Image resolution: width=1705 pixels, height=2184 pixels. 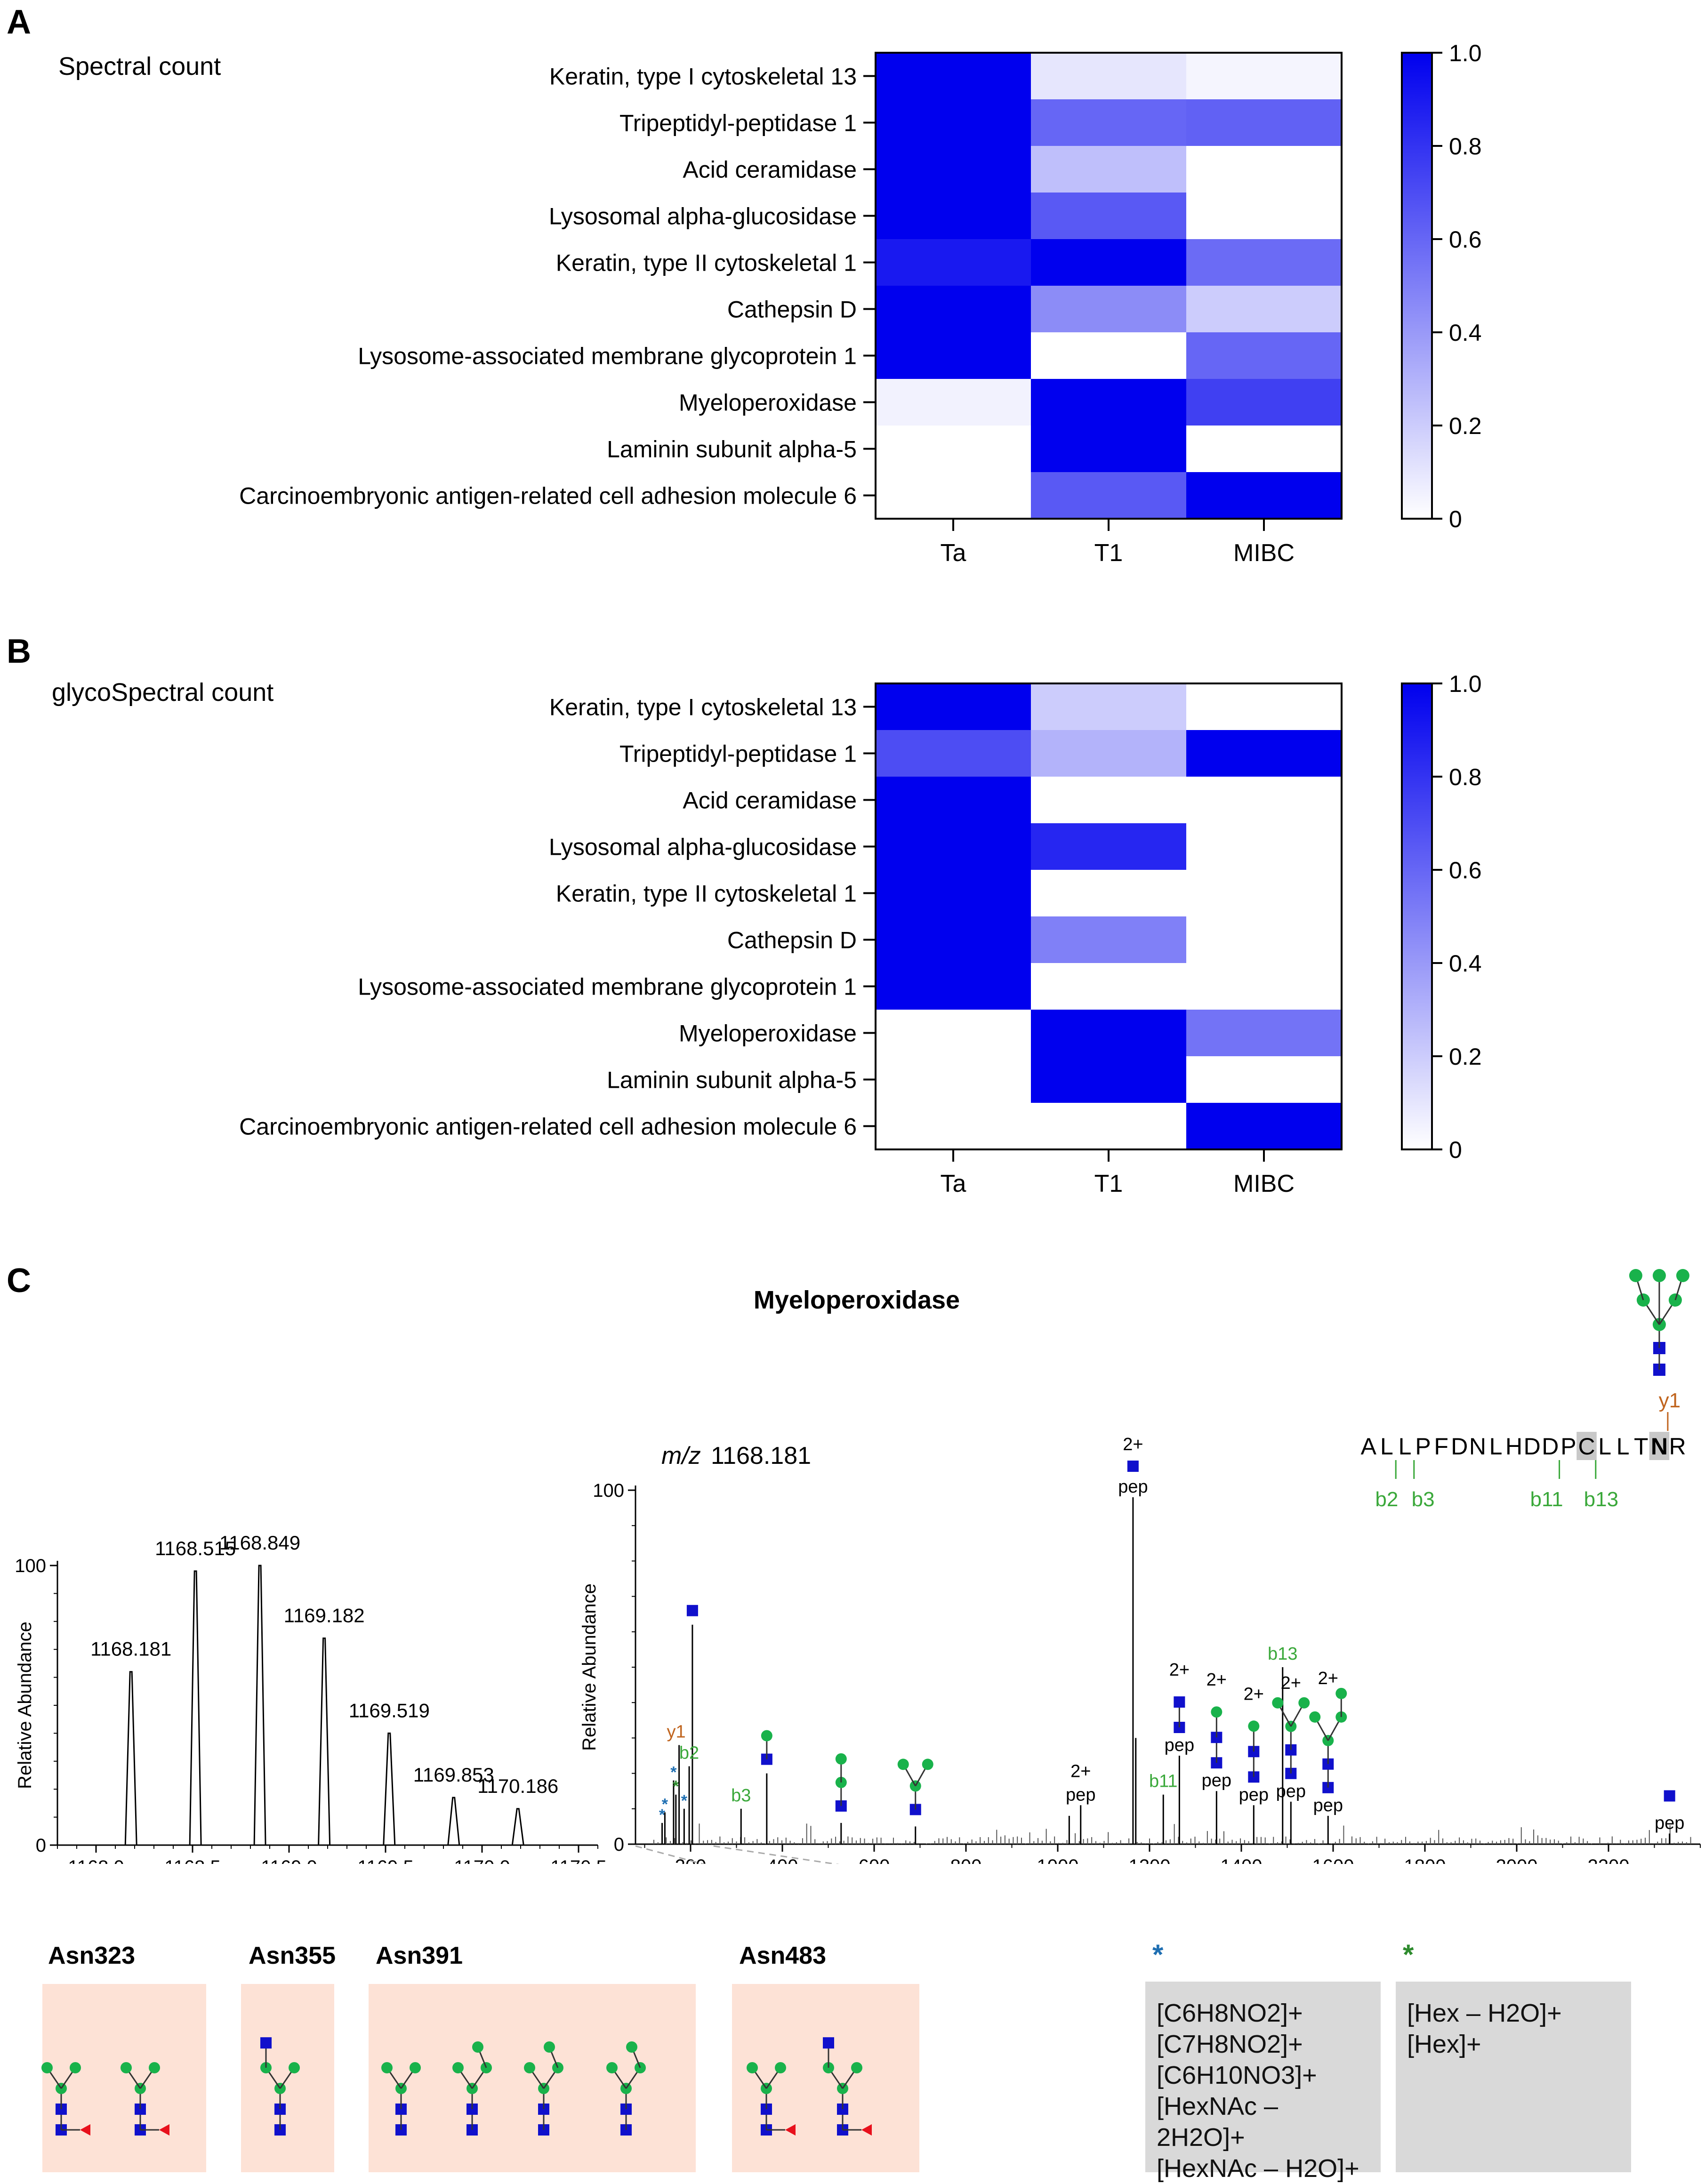 What do you see at coordinates (1264, 1183) in the screenshot?
I see `column-label: MIBC` at bounding box center [1264, 1183].